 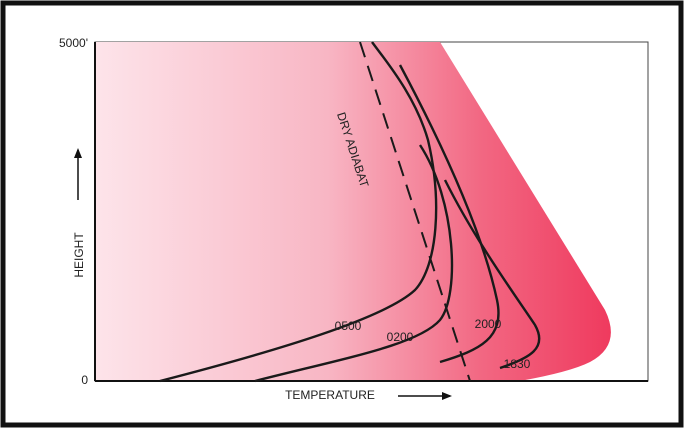 What do you see at coordinates (488, 324) in the screenshot?
I see `curve-label: 2000` at bounding box center [488, 324].